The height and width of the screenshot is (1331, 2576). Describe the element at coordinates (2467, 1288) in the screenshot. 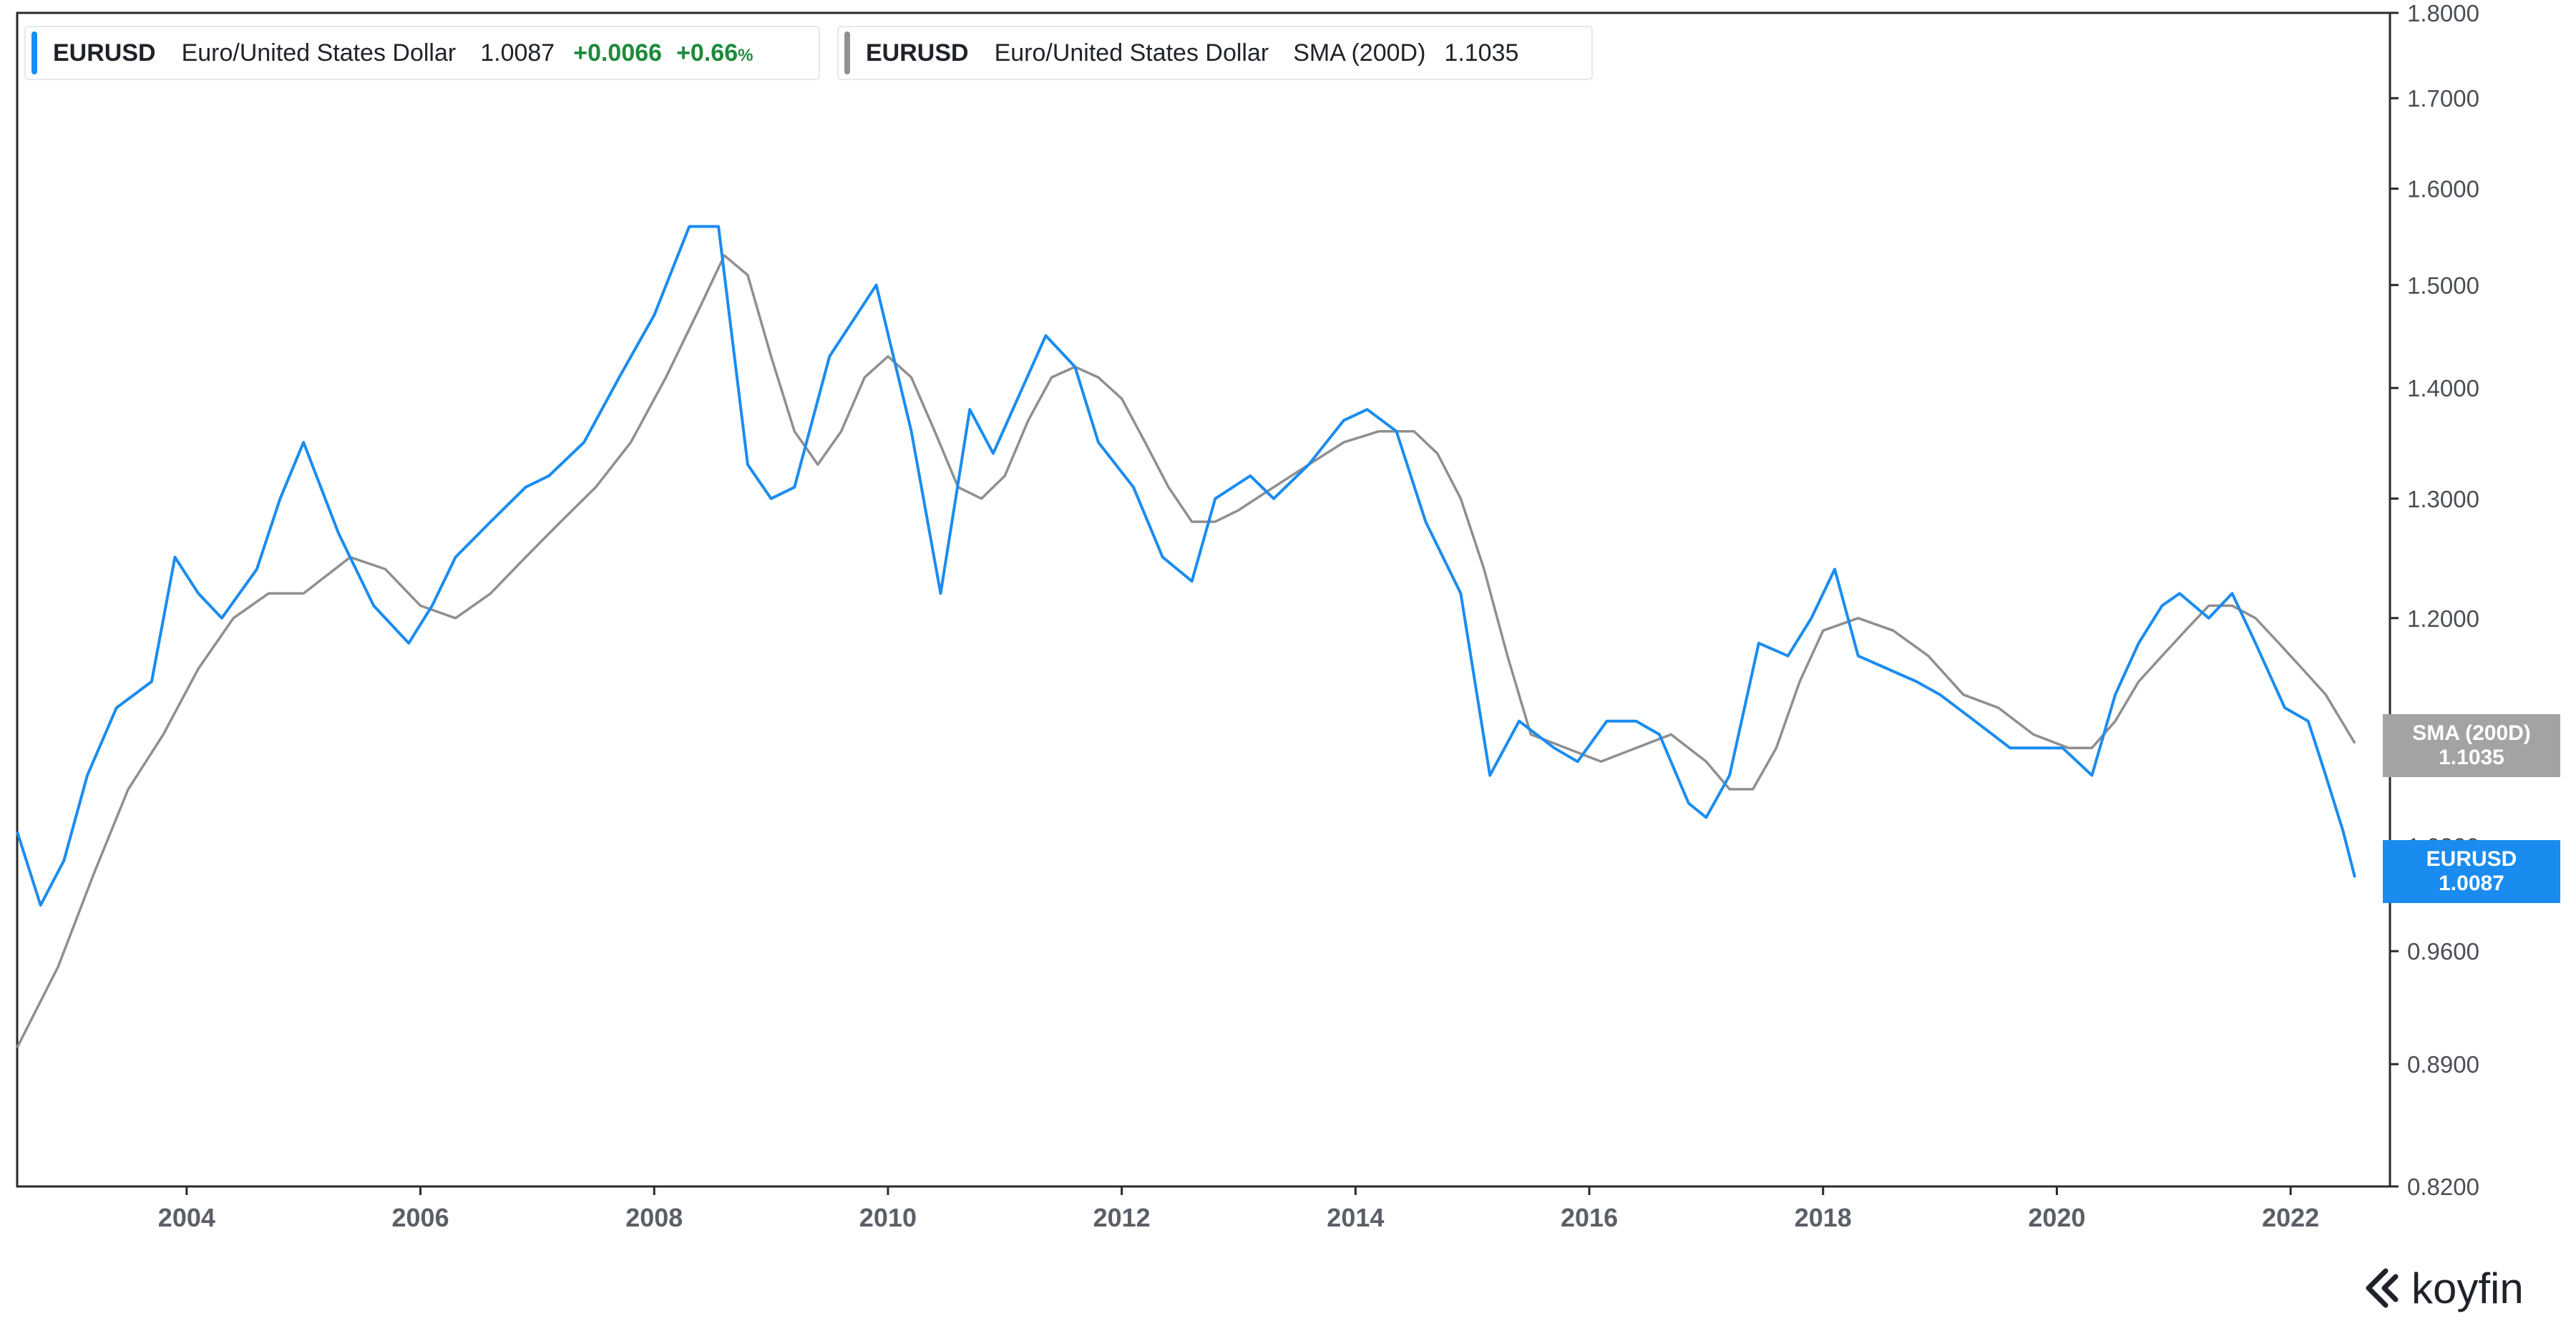

I see `koyfin-logo-text: koyfin` at that location.